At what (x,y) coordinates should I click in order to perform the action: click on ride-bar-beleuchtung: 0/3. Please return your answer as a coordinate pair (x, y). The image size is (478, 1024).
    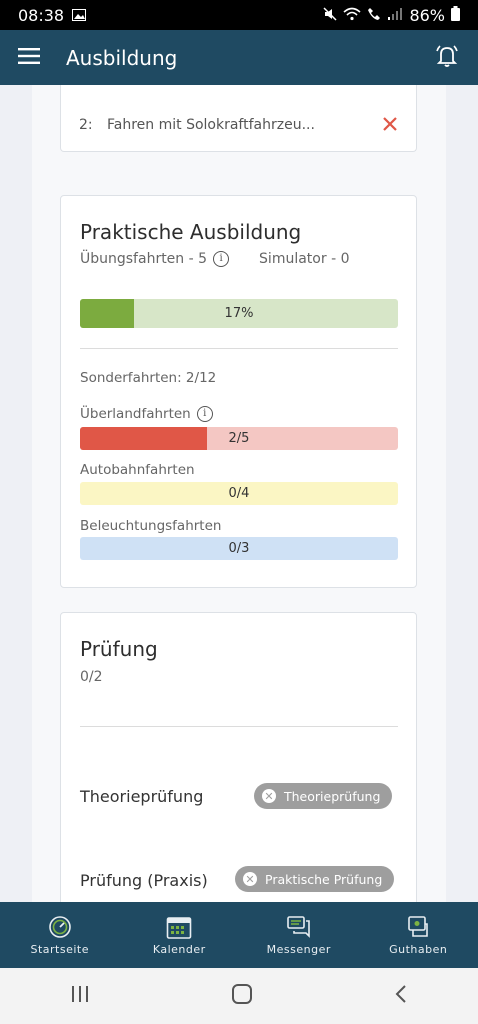
    Looking at the image, I should click on (239, 548).